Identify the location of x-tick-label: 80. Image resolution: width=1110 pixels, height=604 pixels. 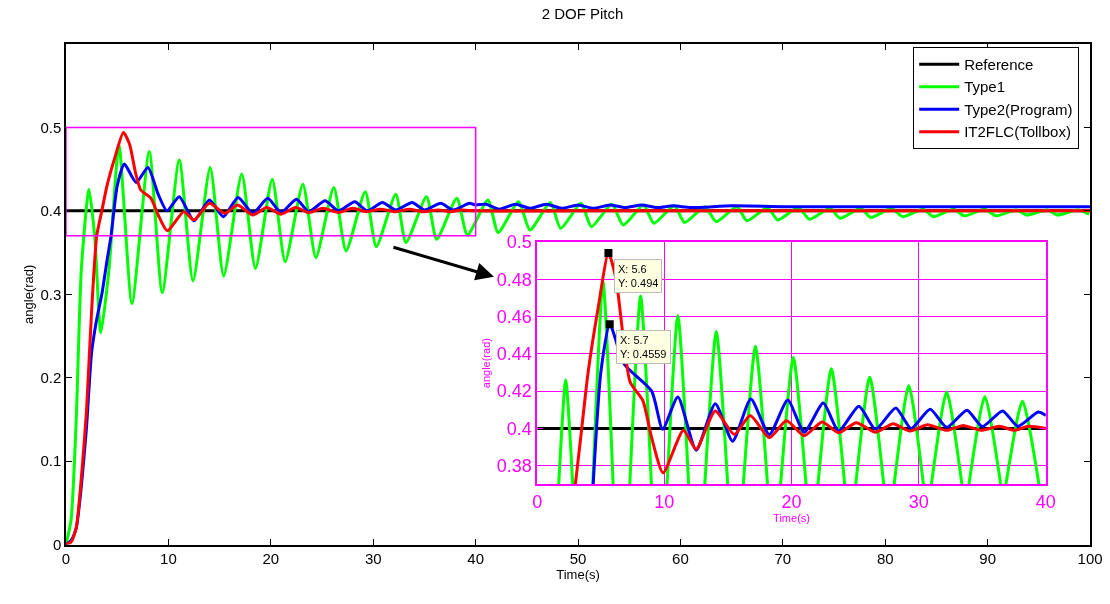
(885, 559).